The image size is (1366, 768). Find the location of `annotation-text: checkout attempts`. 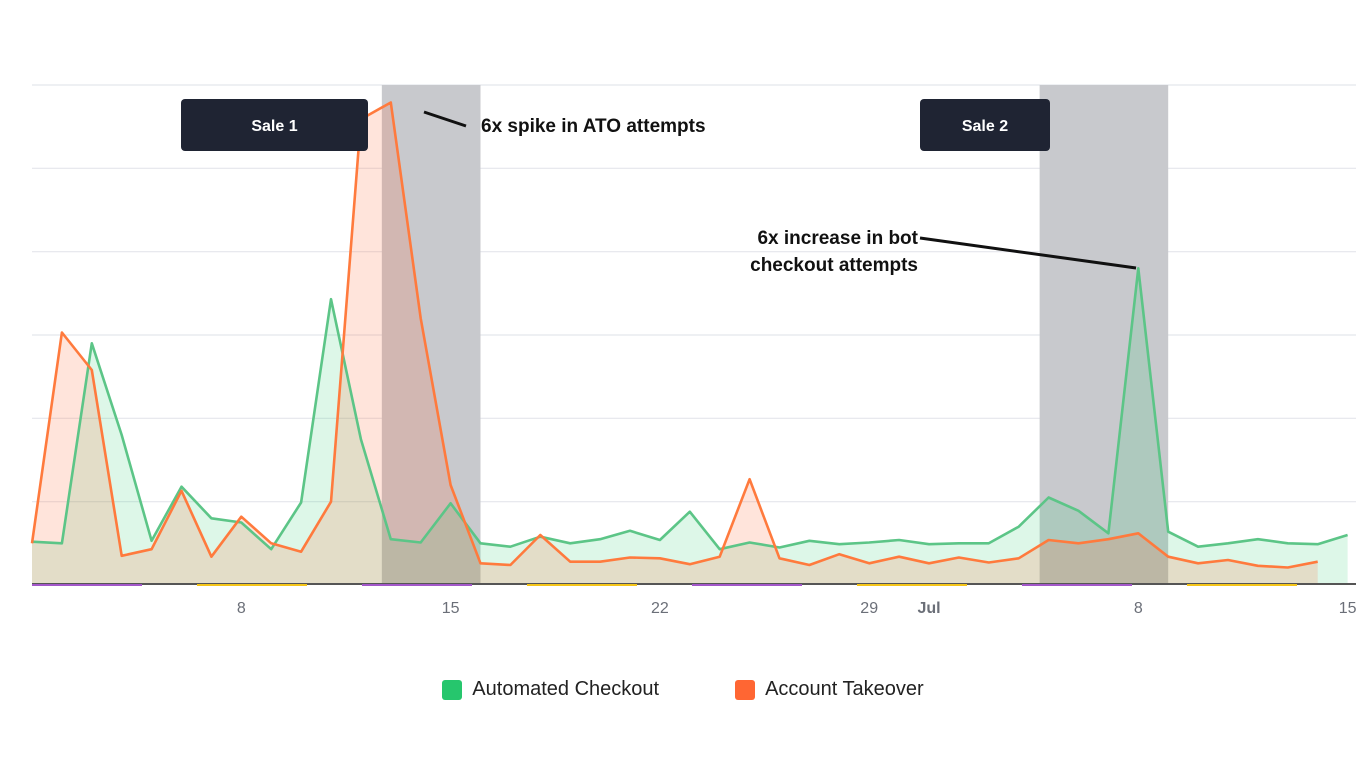

annotation-text: checkout attempts is located at coordinates (834, 265).